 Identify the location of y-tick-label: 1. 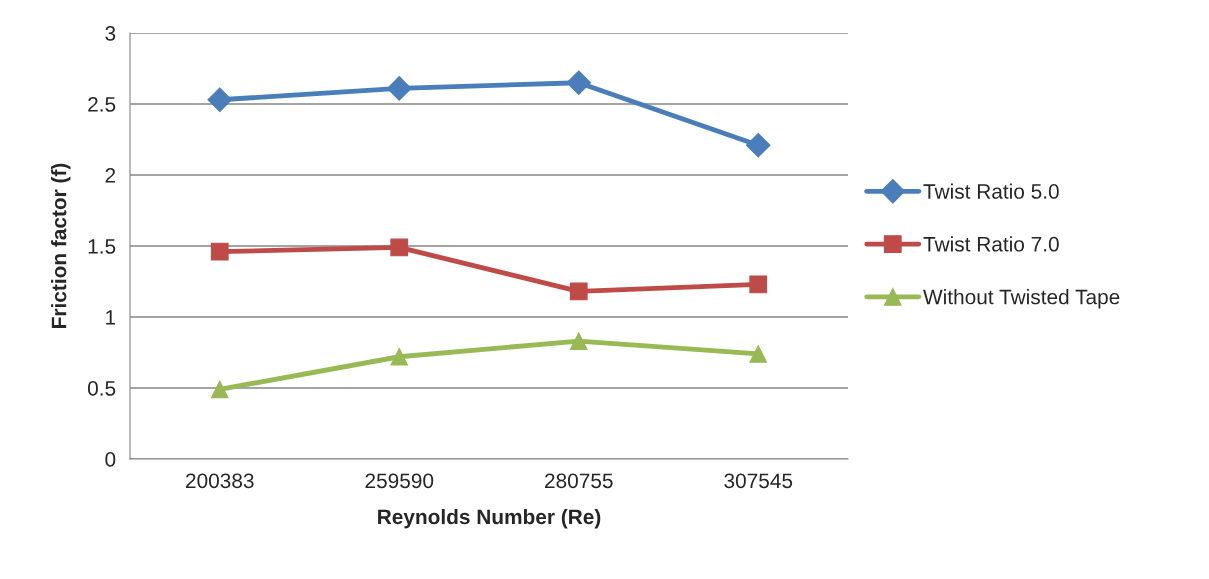
(111, 317).